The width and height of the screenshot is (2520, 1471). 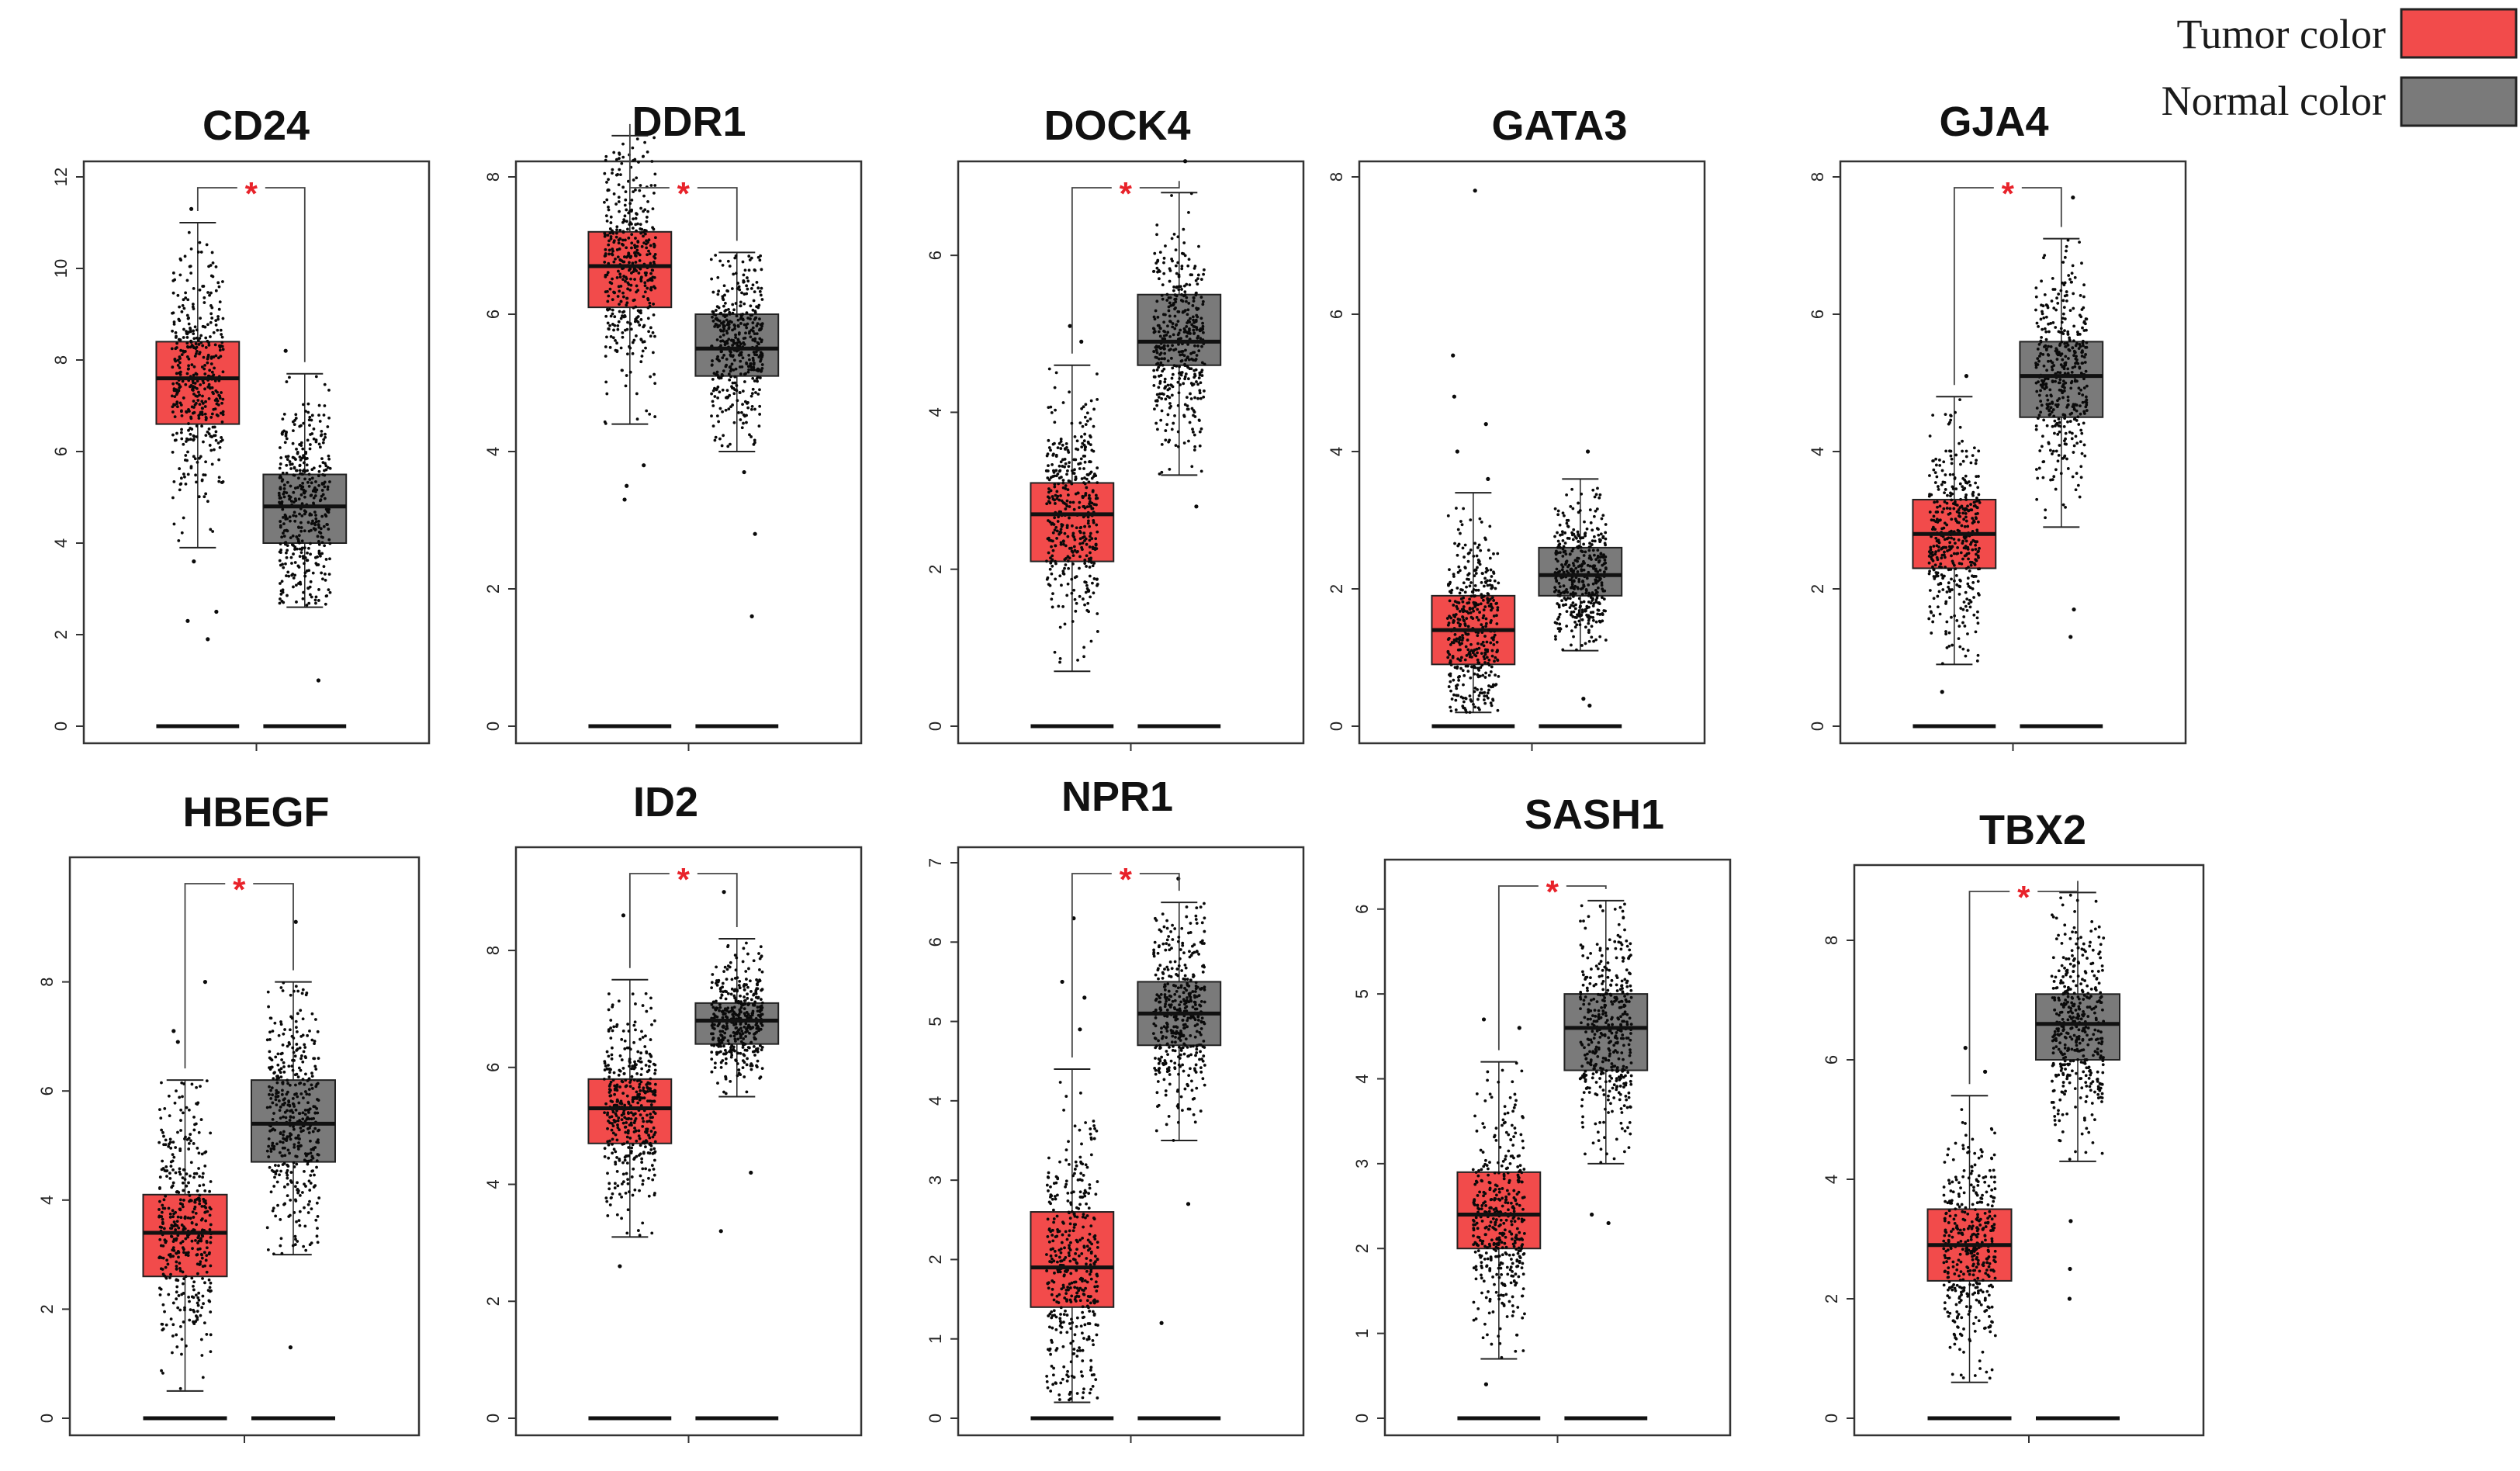 What do you see at coordinates (2281, 34) in the screenshot?
I see `legend-tumor-label: Tumor color` at bounding box center [2281, 34].